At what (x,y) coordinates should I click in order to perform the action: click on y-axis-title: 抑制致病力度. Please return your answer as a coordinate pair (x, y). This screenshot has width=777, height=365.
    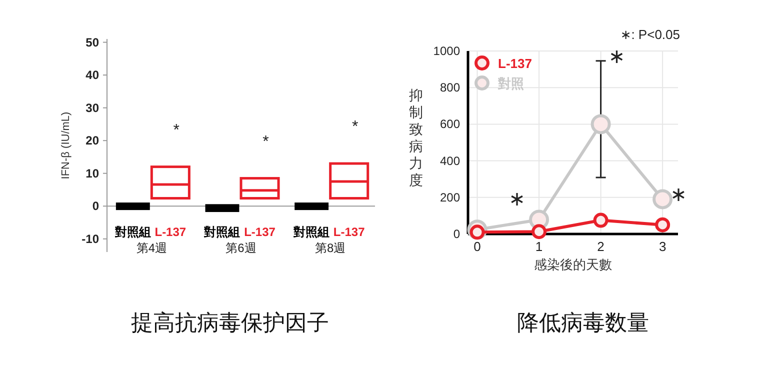
    Looking at the image, I should click on (416, 137).